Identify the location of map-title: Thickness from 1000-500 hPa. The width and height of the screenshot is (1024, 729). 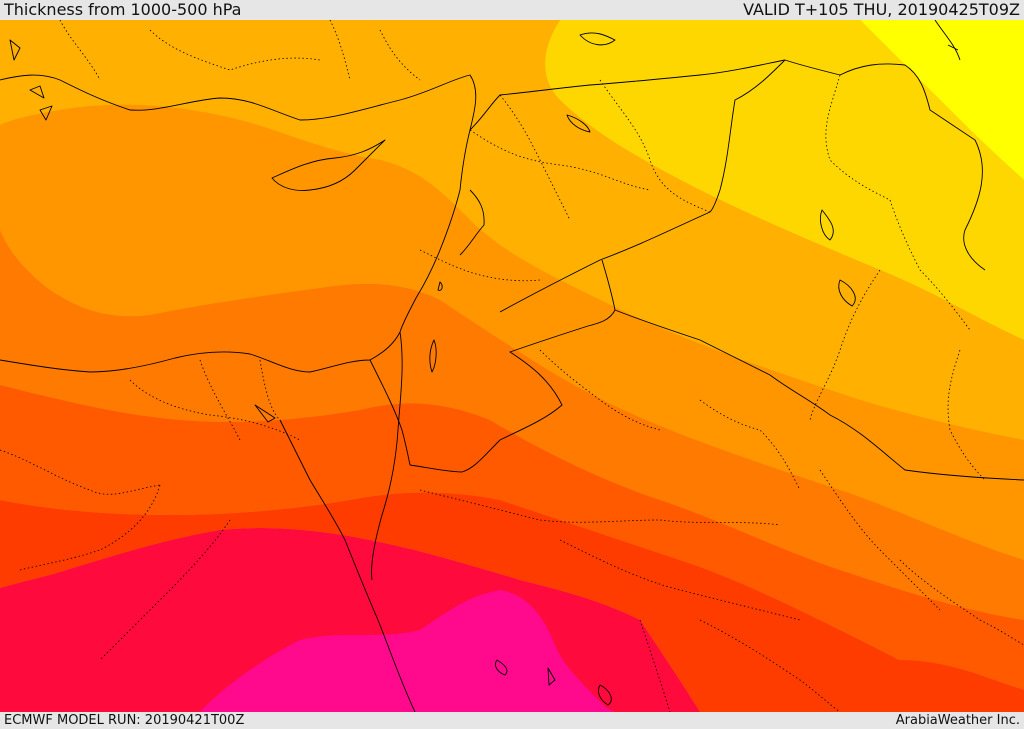
(123, 9).